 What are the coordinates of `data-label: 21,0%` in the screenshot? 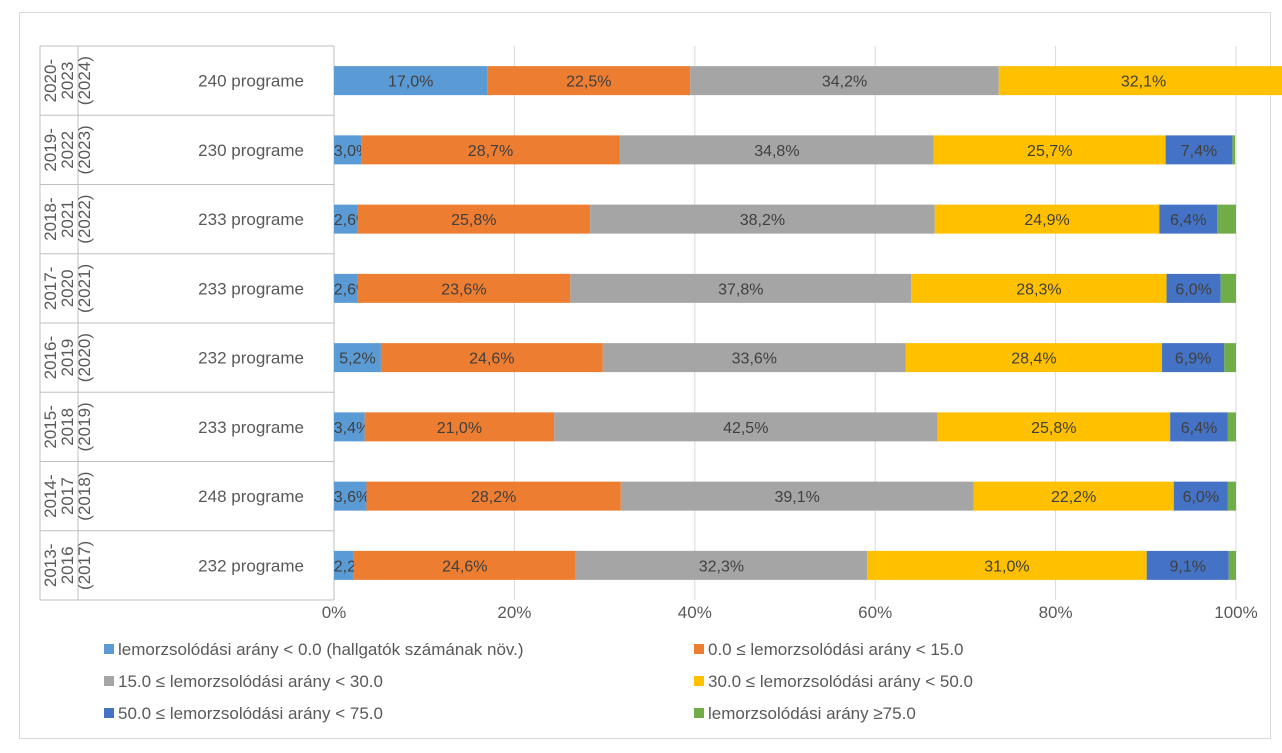 It's located at (459, 428).